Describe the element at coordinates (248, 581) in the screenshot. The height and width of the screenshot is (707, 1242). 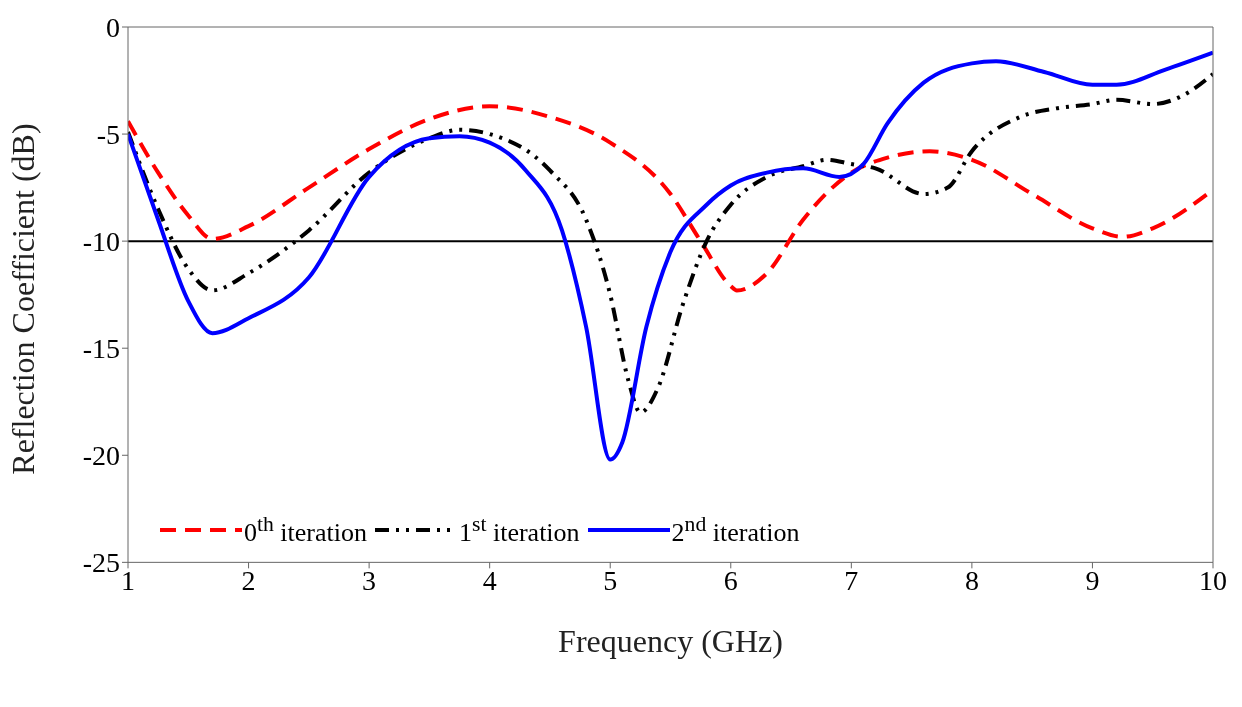
I see `x-tick-label: 2` at that location.